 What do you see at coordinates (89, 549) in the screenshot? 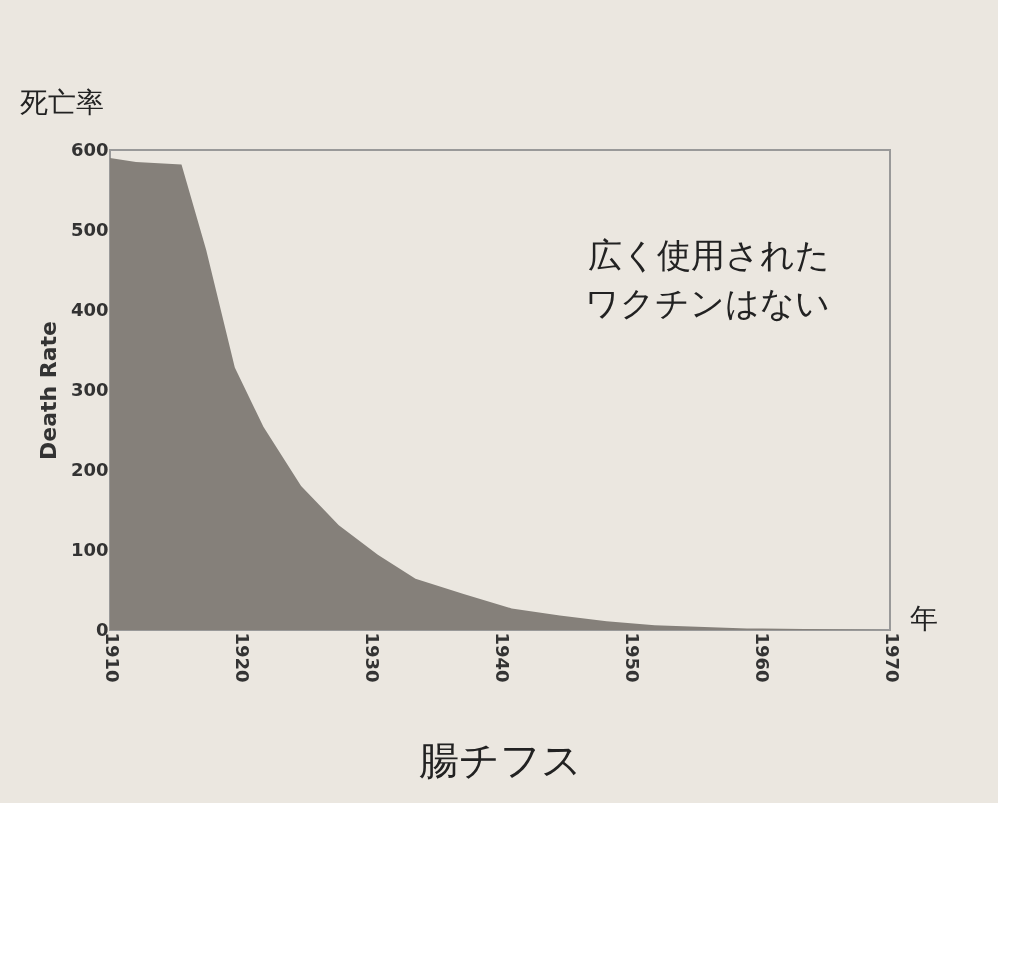
I see `y-tick-label: 100` at bounding box center [89, 549].